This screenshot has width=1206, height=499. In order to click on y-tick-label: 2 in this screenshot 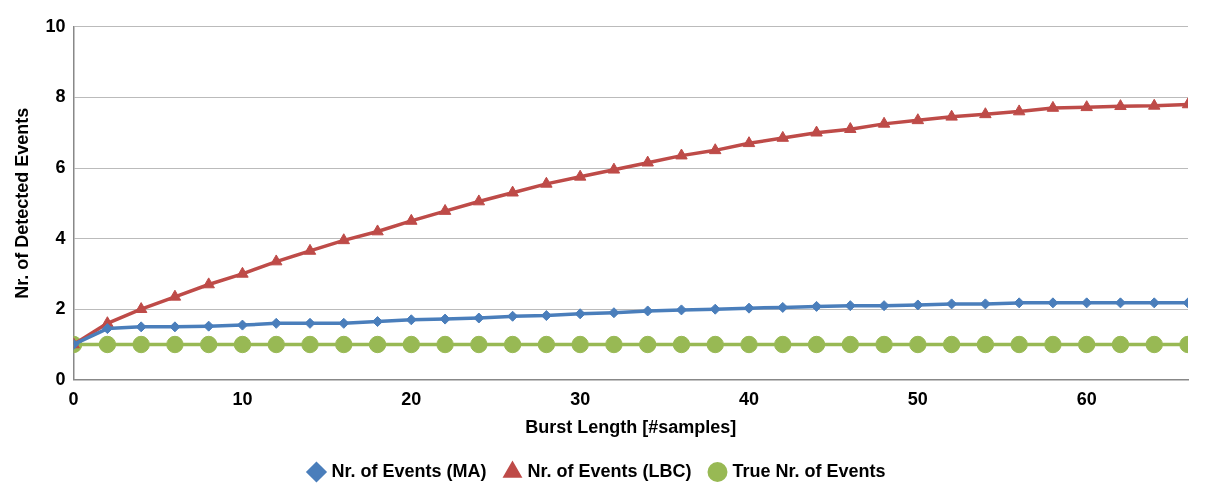, I will do `click(60, 308)`.